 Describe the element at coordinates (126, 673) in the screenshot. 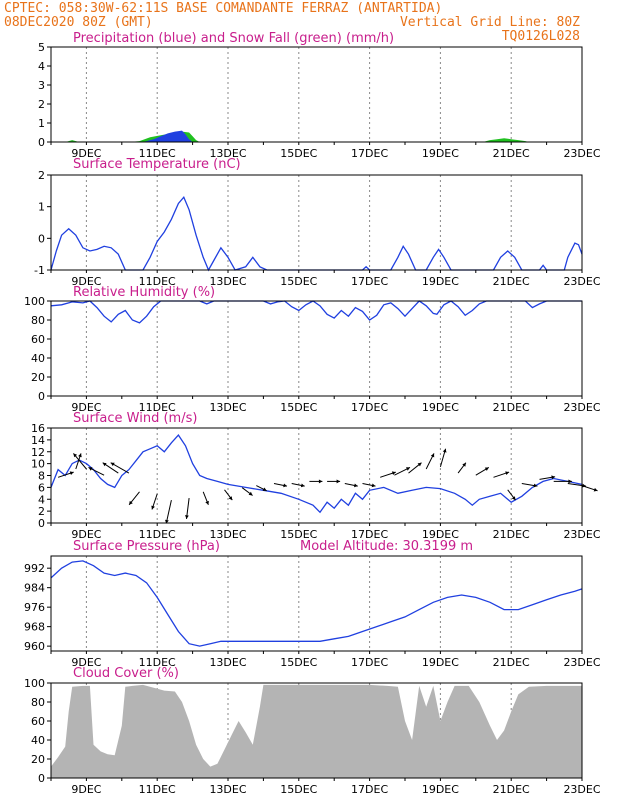

I see `cloud-title: Cloud Cover (%)` at that location.